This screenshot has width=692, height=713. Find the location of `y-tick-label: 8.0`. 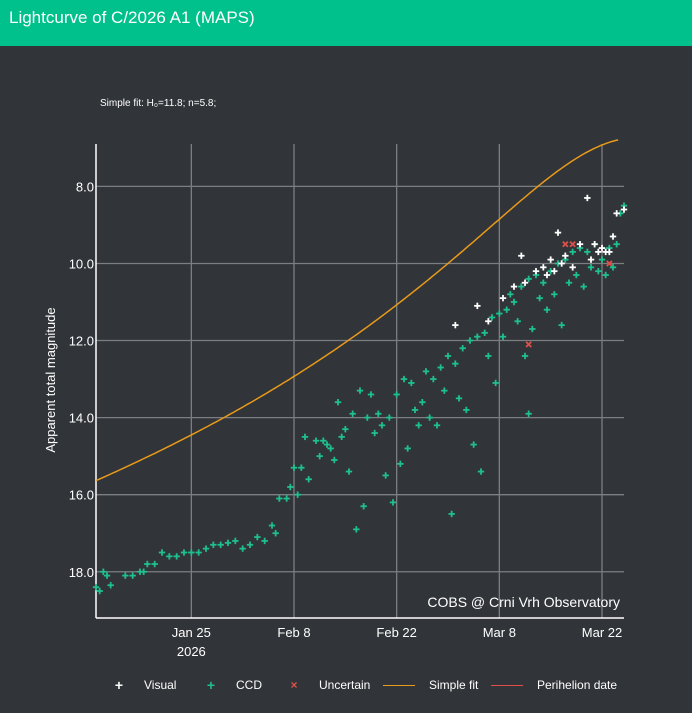

y-tick-label: 8.0 is located at coordinates (85, 186).